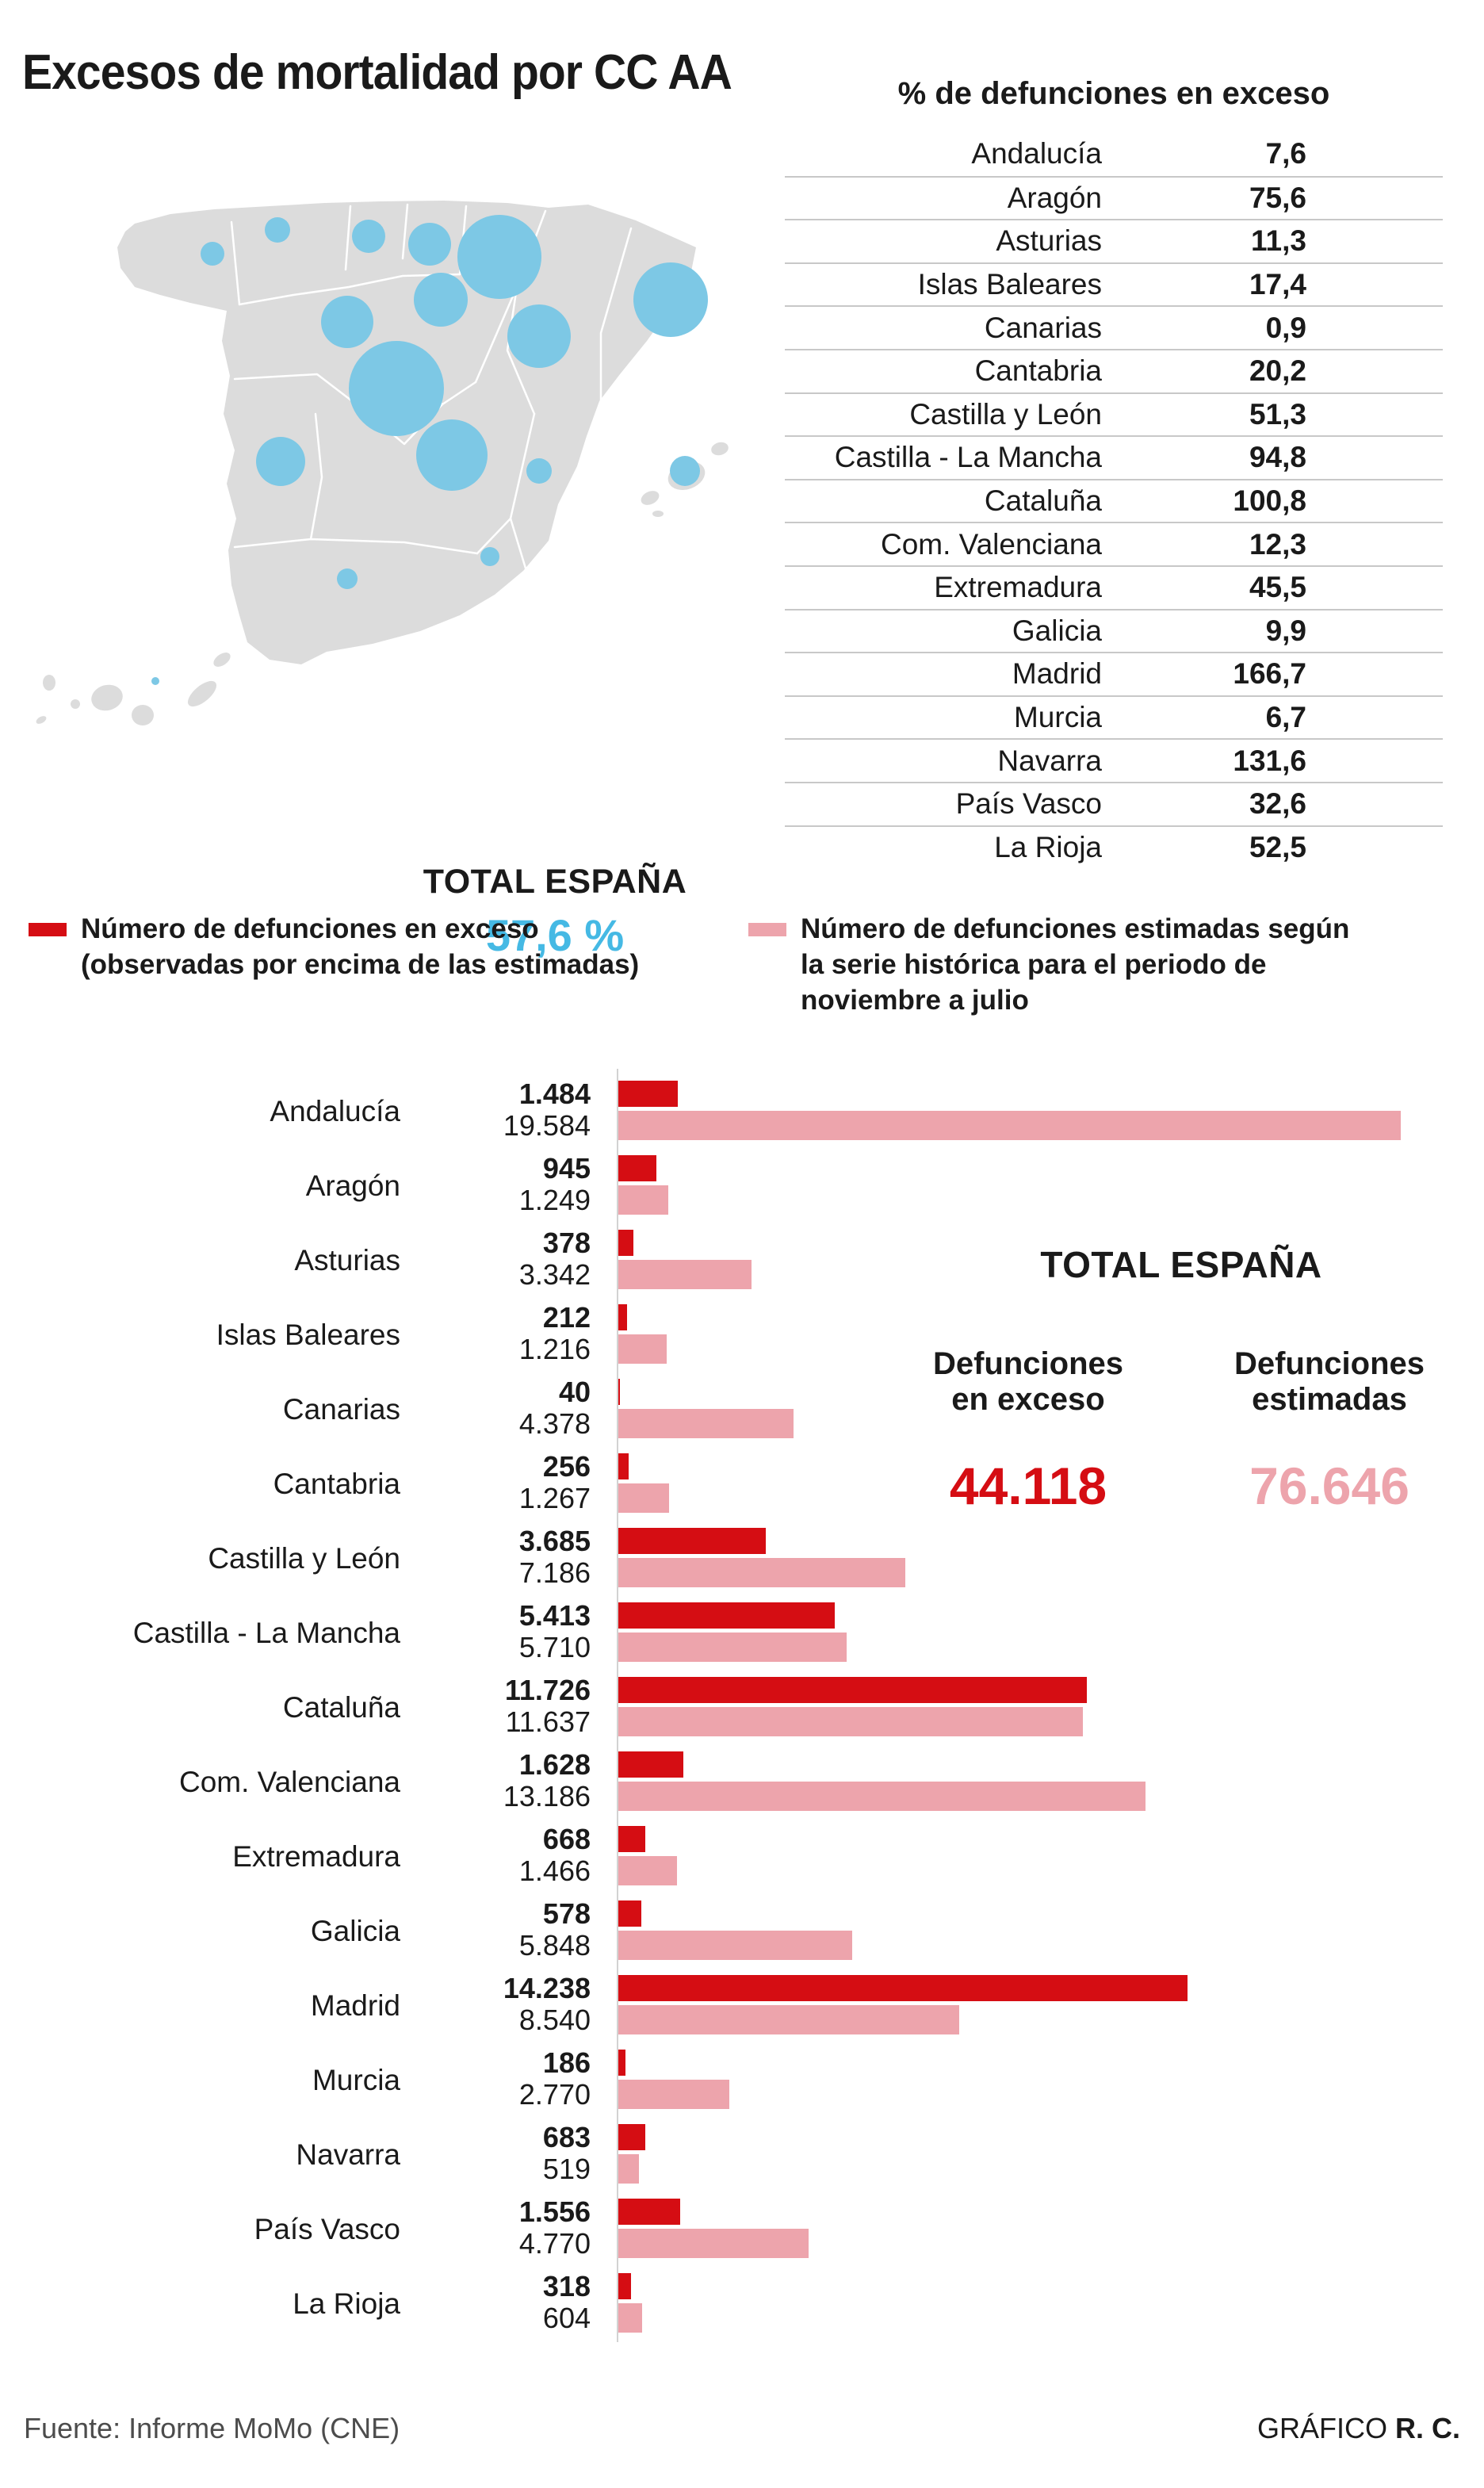 This screenshot has height=2488, width=1484. I want to click on bubble-Madrid, so click(396, 388).